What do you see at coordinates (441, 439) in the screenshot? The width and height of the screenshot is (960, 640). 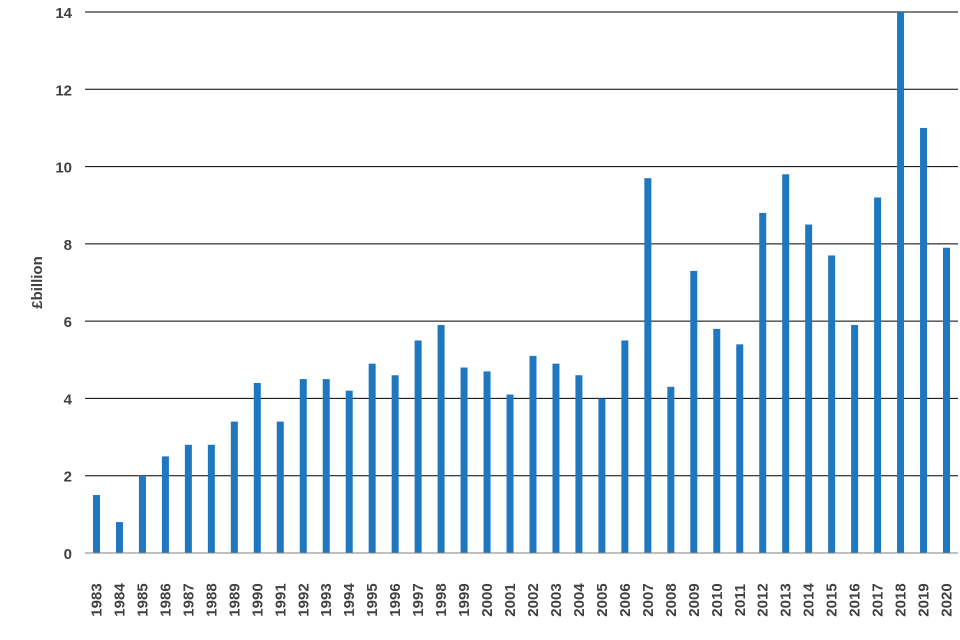 I see `bar-1998` at bounding box center [441, 439].